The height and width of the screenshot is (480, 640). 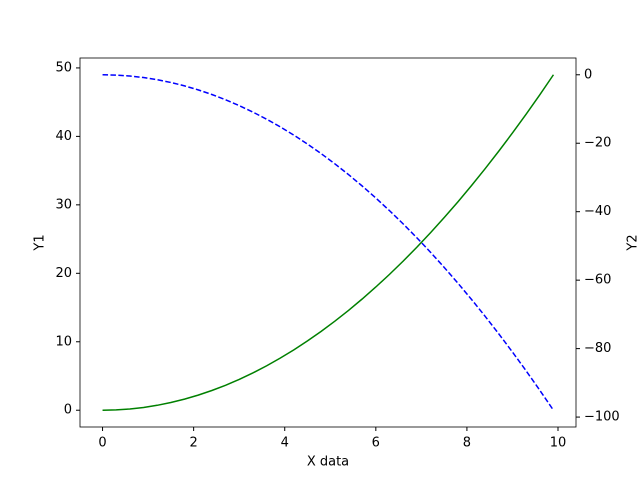 I want to click on y-tick-label: 0, so click(x=68, y=410).